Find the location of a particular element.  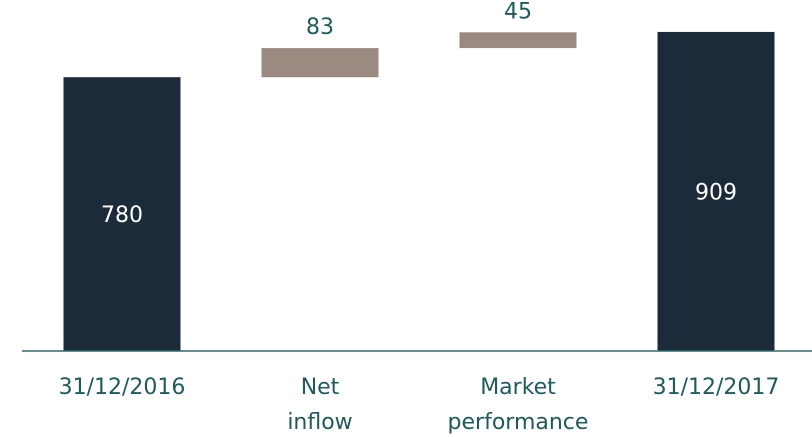

data-label-3: 909 is located at coordinates (716, 192).